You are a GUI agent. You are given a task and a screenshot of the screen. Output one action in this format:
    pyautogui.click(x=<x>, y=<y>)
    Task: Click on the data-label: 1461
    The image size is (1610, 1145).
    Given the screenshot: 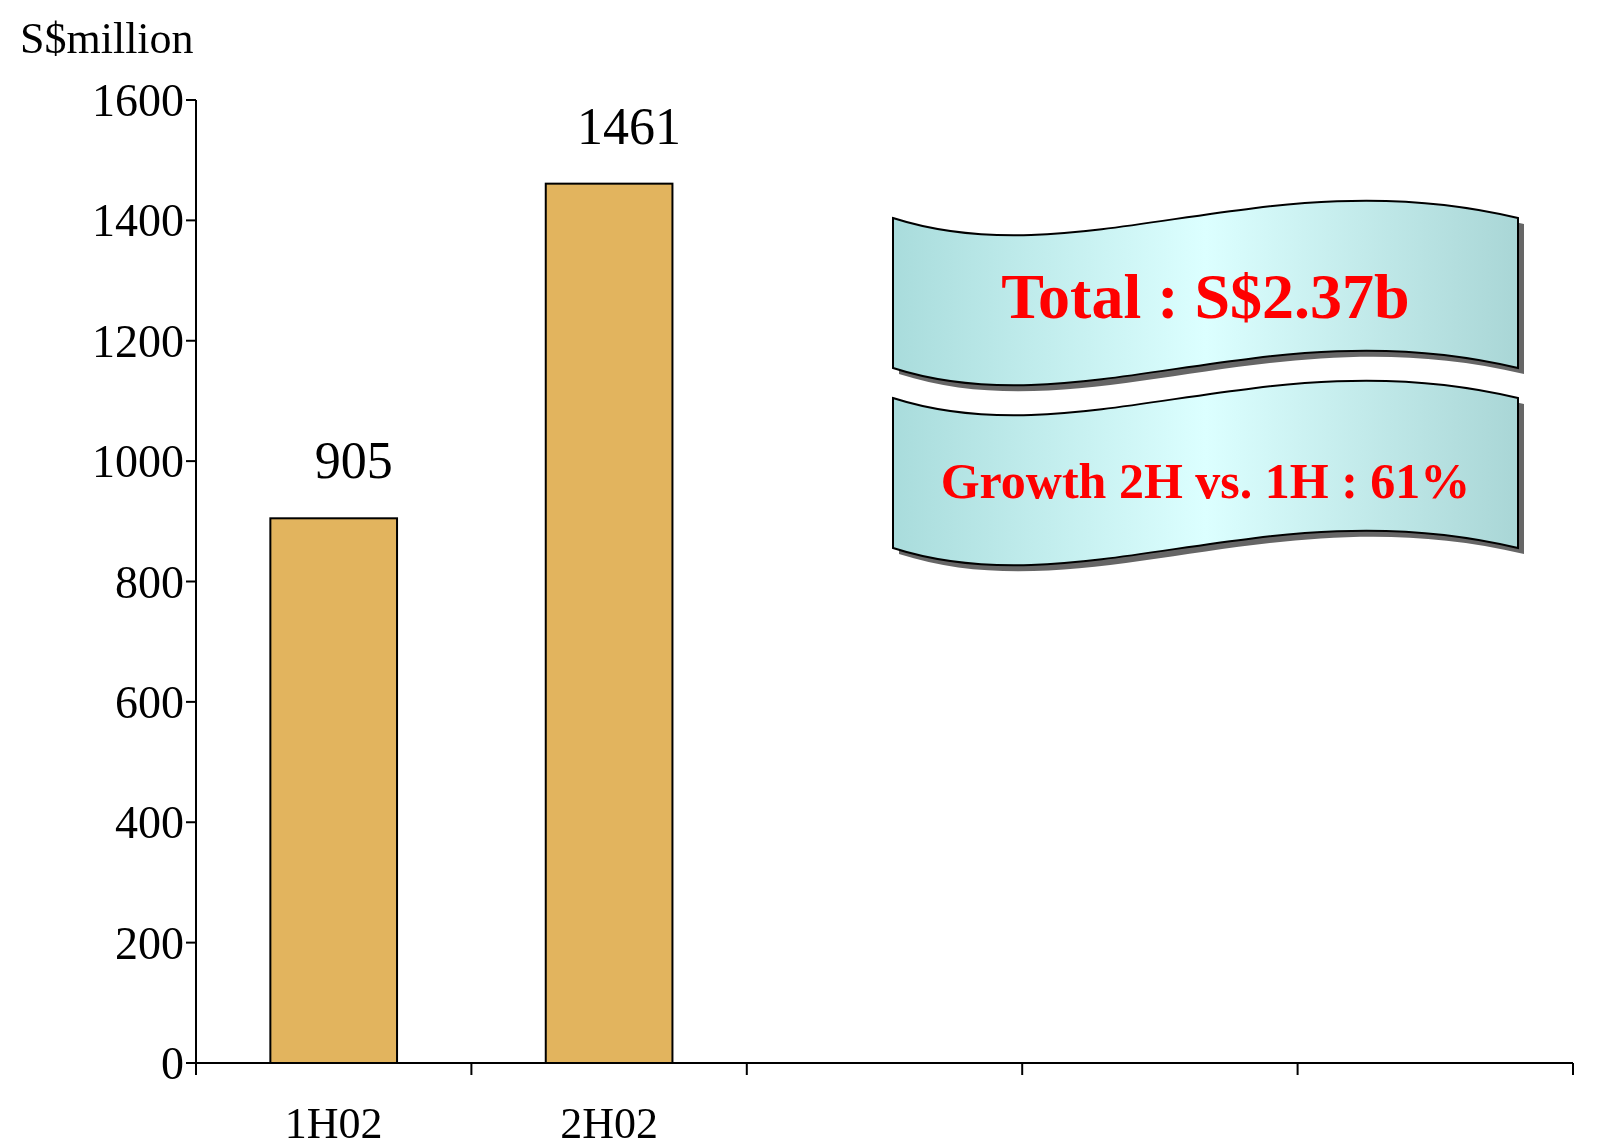 What is the action you would take?
    pyautogui.click(x=629, y=126)
    